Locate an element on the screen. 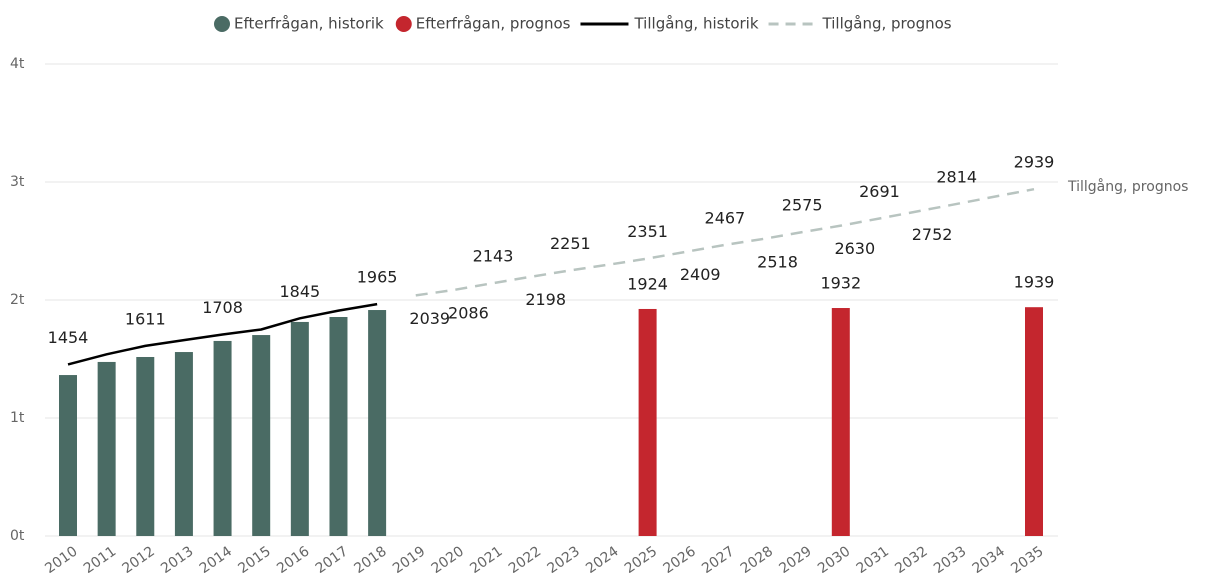 This screenshot has height=573, width=1218. x-tick-label: 2020 is located at coordinates (448, 558).